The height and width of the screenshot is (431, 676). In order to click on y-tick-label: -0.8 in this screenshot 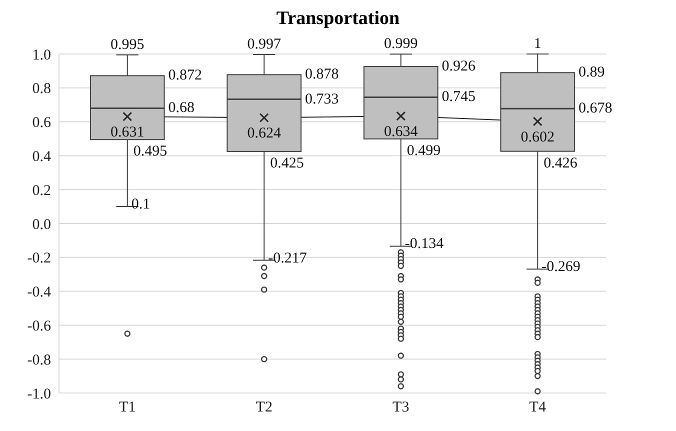, I will do `click(39, 360)`.